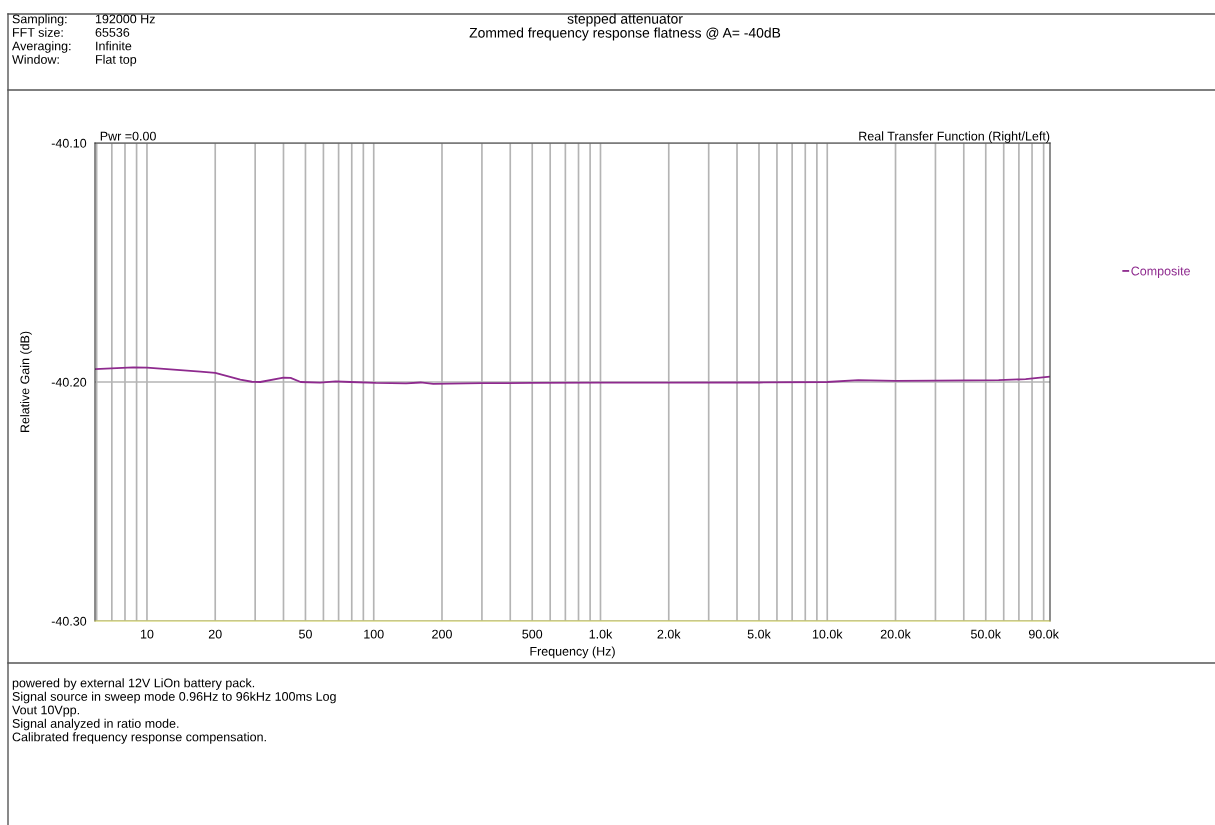 This screenshot has height=825, width=1215. What do you see at coordinates (95, 724) in the screenshot?
I see `text: Signal analyzed in ratio mode.` at bounding box center [95, 724].